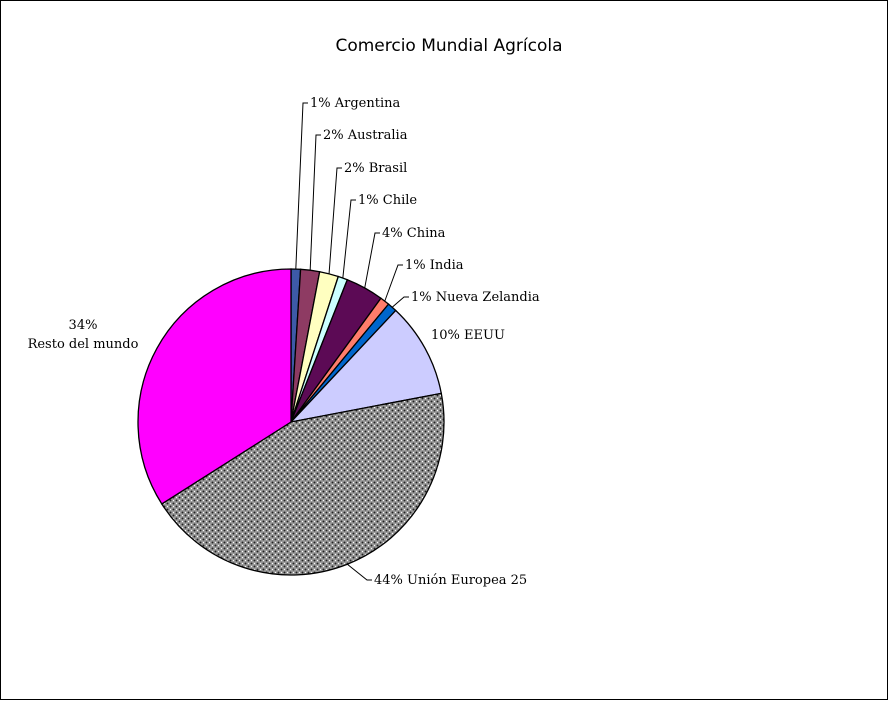  What do you see at coordinates (448, 46) in the screenshot?
I see `chart-title: Comercio Mundial Agrícola` at bounding box center [448, 46].